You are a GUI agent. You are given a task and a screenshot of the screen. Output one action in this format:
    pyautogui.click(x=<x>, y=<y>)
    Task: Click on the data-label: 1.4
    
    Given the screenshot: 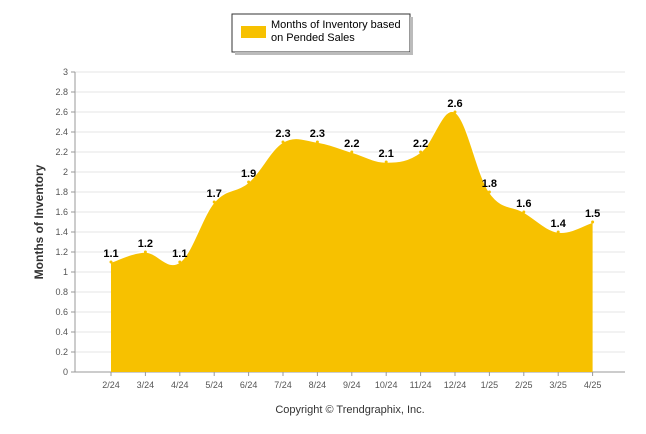 What is the action you would take?
    pyautogui.click(x=559, y=224)
    